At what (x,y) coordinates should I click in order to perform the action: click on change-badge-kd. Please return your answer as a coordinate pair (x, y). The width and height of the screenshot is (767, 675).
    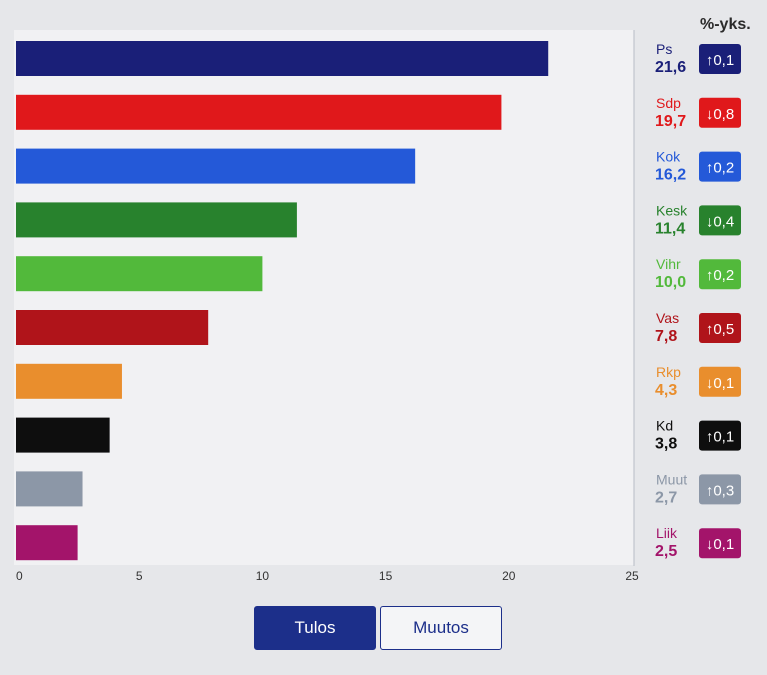
    Looking at the image, I should click on (720, 435).